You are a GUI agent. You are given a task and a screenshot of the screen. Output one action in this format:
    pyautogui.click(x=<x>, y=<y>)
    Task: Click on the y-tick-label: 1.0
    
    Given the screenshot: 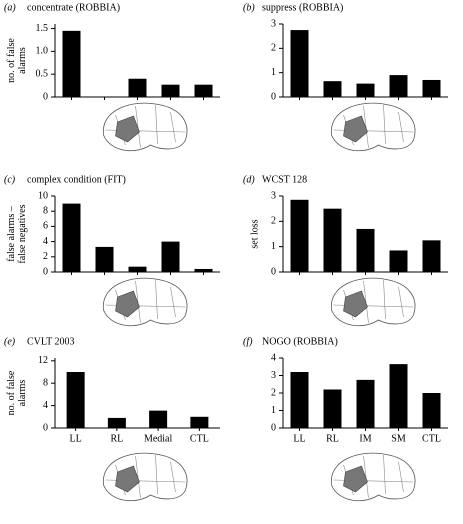 What is the action you would take?
    pyautogui.click(x=42, y=51)
    